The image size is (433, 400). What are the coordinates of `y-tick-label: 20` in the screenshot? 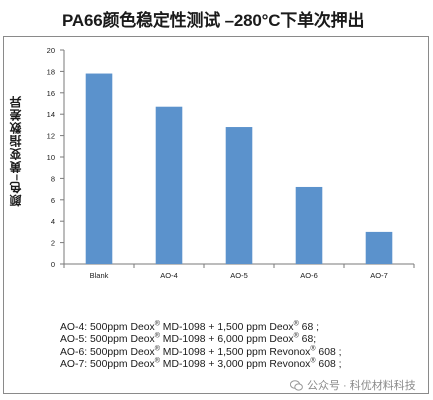 It's located at (51, 50).